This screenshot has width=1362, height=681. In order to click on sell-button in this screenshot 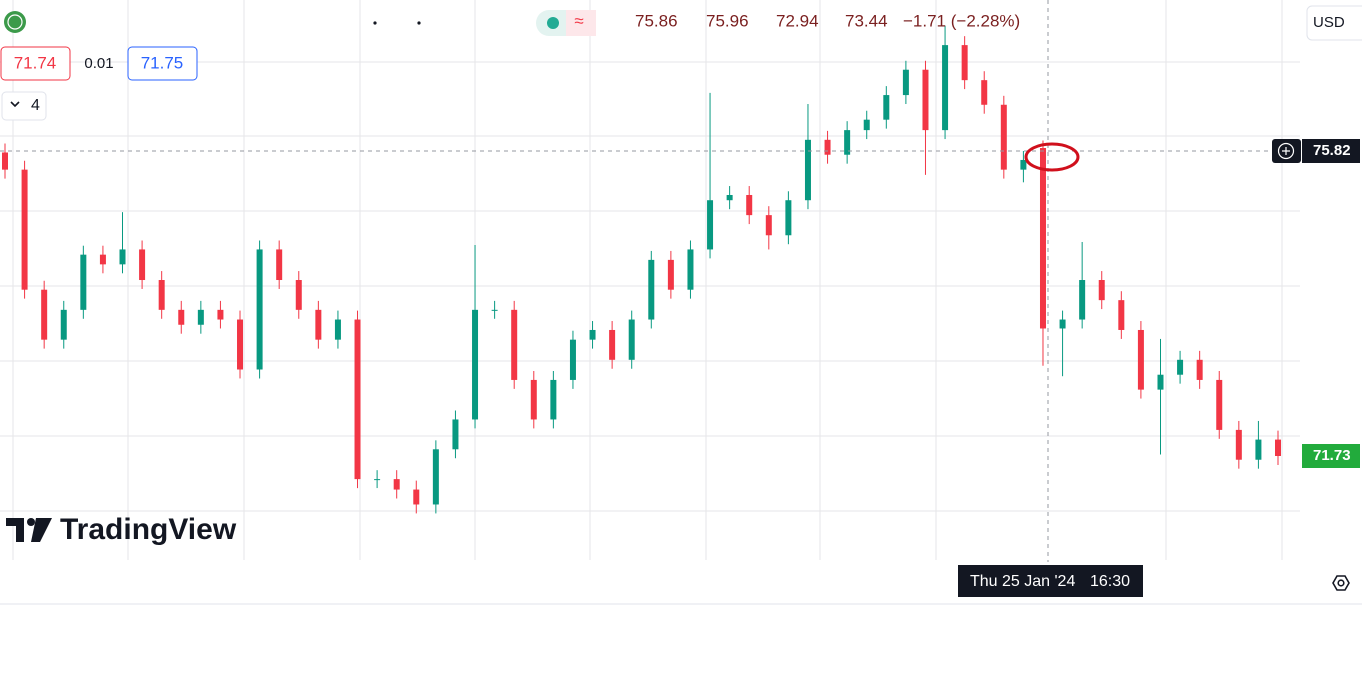, I will do `click(35, 63)`.